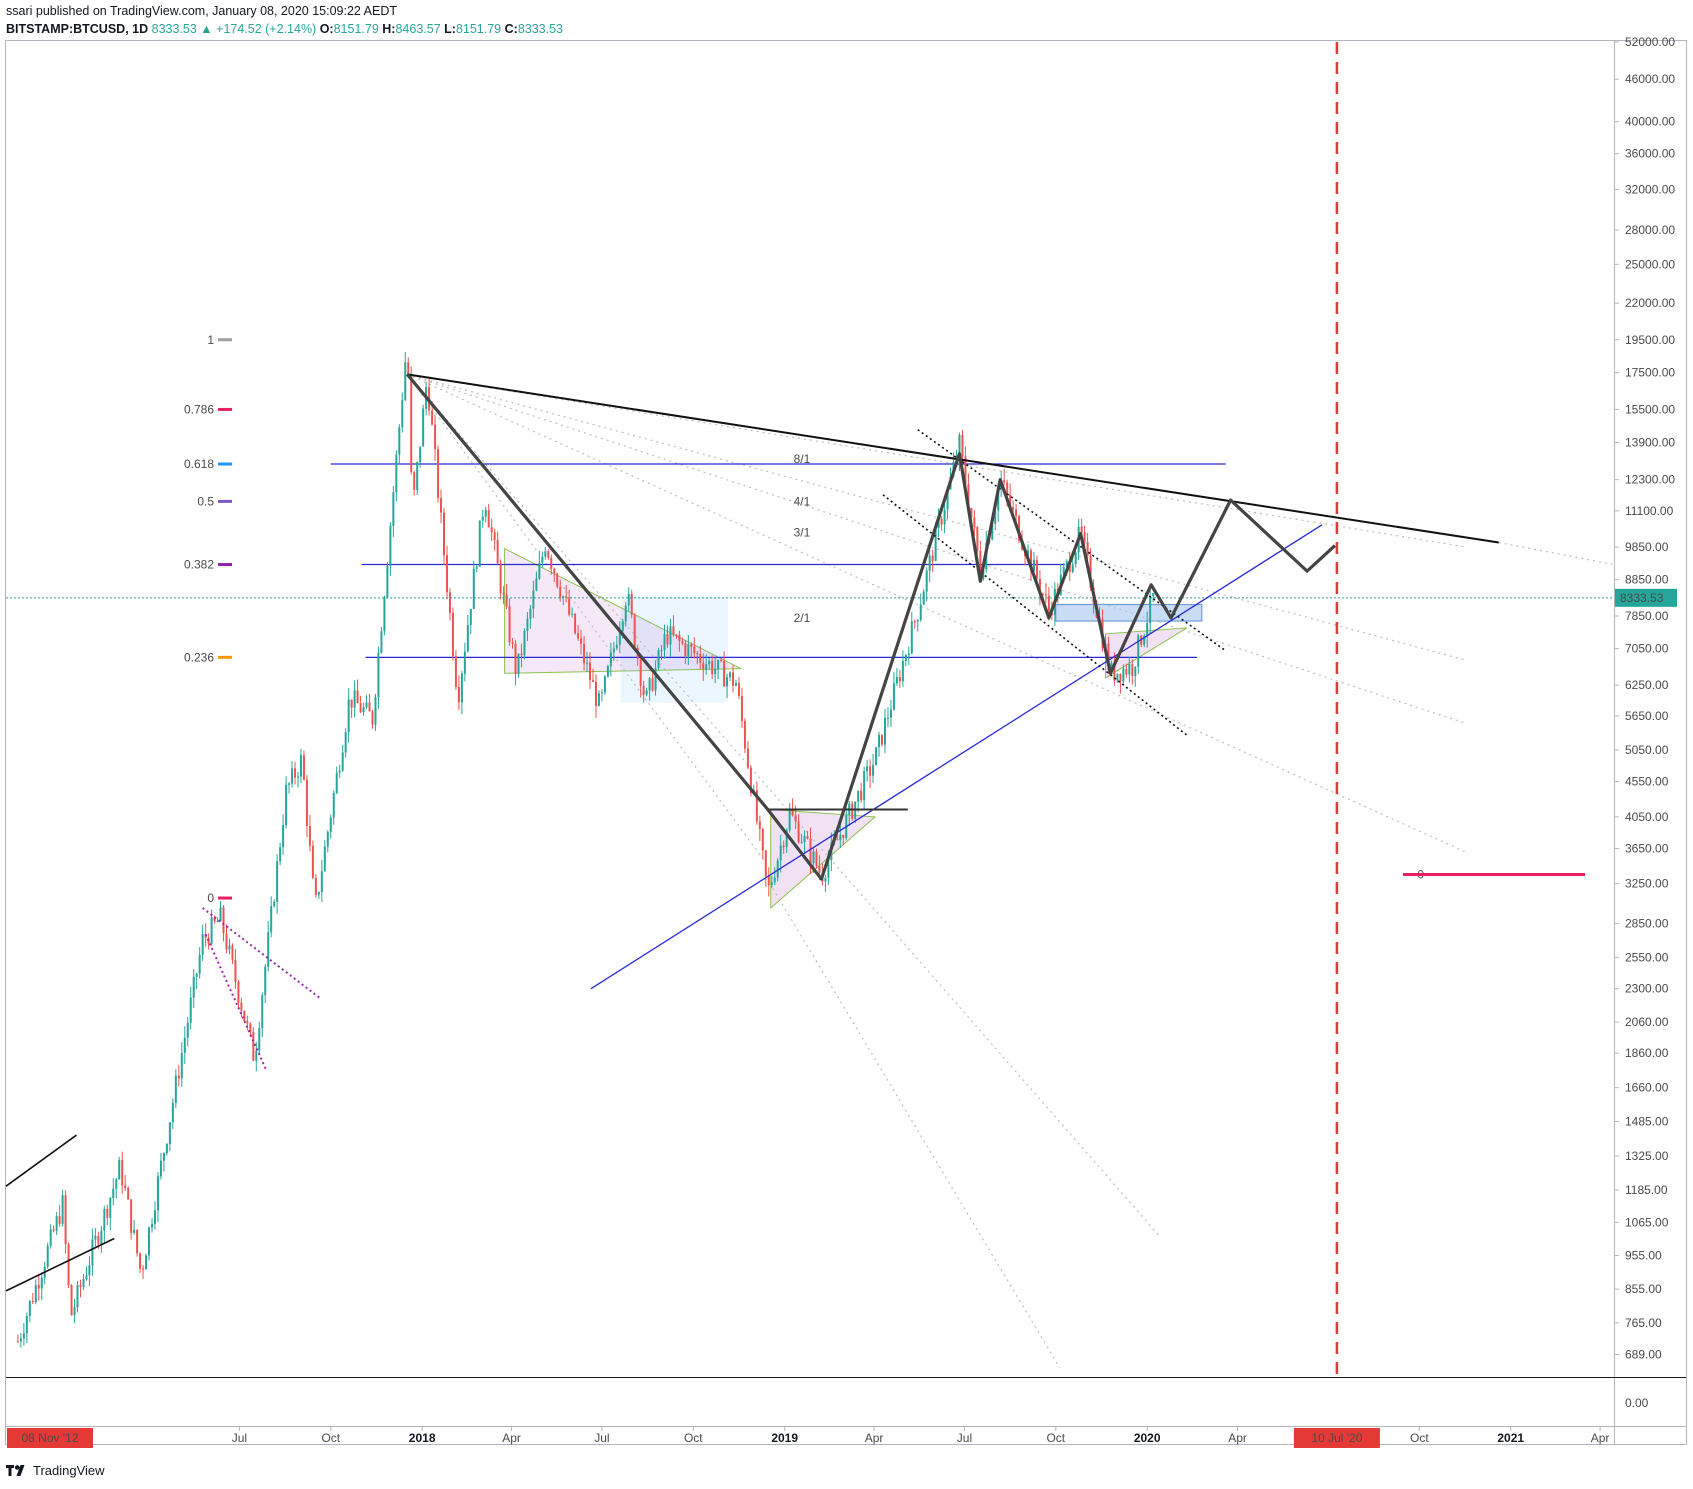 Image resolution: width=1693 pixels, height=1489 pixels. What do you see at coordinates (1650, 373) in the screenshot?
I see `y-tick-label: 17500.00` at bounding box center [1650, 373].